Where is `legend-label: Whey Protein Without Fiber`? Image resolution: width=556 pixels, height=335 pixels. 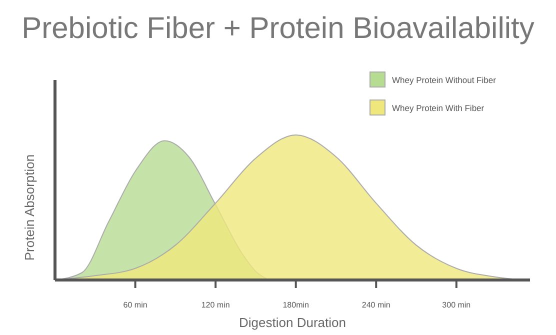 legend-label: Whey Protein Without Fiber is located at coordinates (444, 80).